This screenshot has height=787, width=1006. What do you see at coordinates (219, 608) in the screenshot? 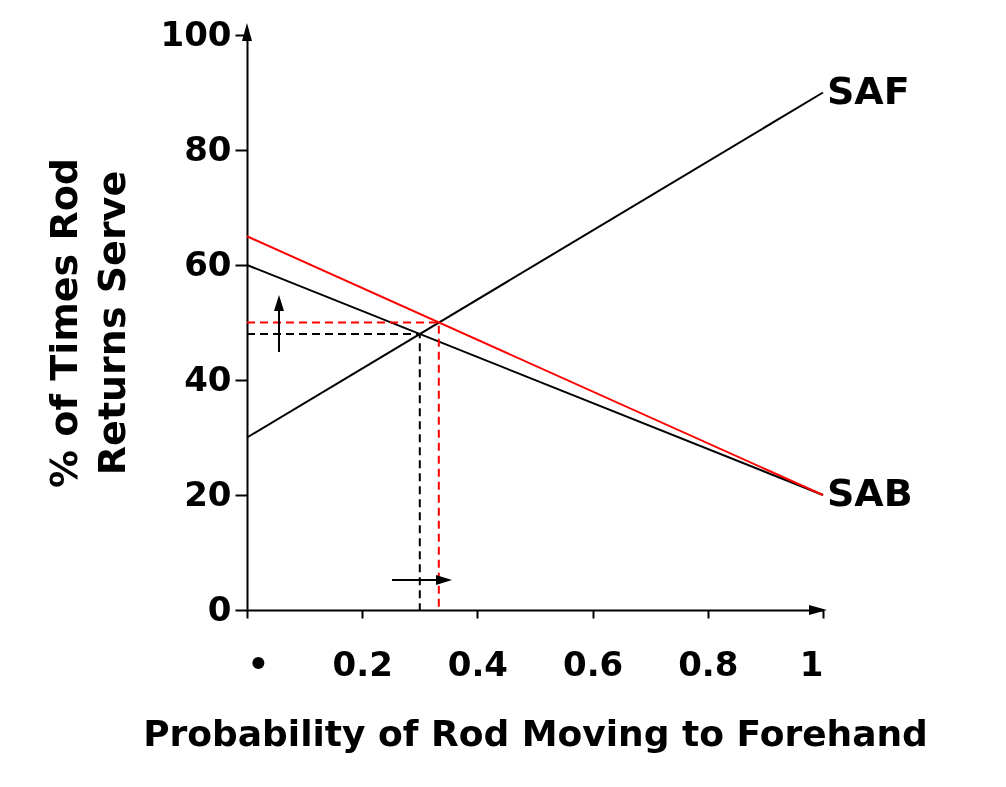
I see `y-tick-label: 0` at bounding box center [219, 608].